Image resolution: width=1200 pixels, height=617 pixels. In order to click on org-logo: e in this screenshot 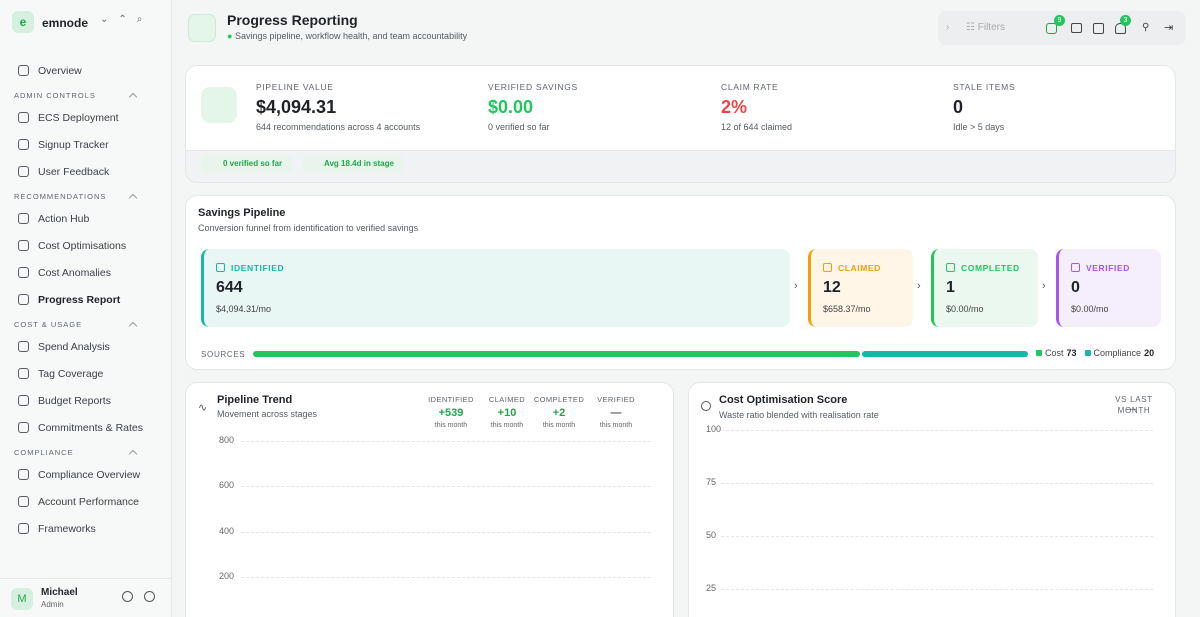, I will do `click(23, 22)`.